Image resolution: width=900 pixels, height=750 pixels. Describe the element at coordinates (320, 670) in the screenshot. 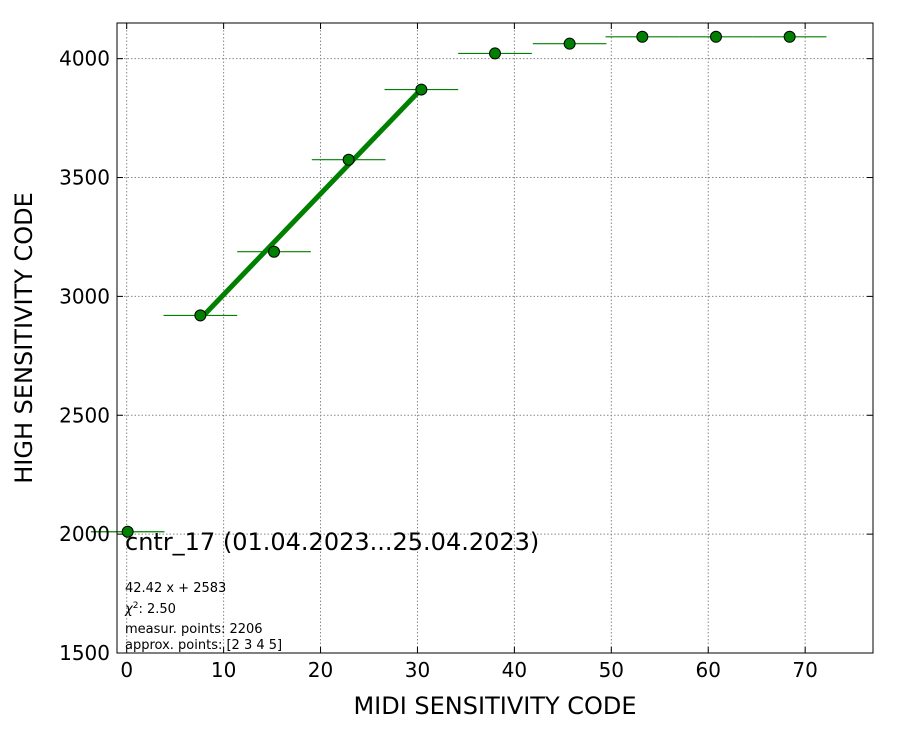

I see `x-tick-label-2: 20` at that location.